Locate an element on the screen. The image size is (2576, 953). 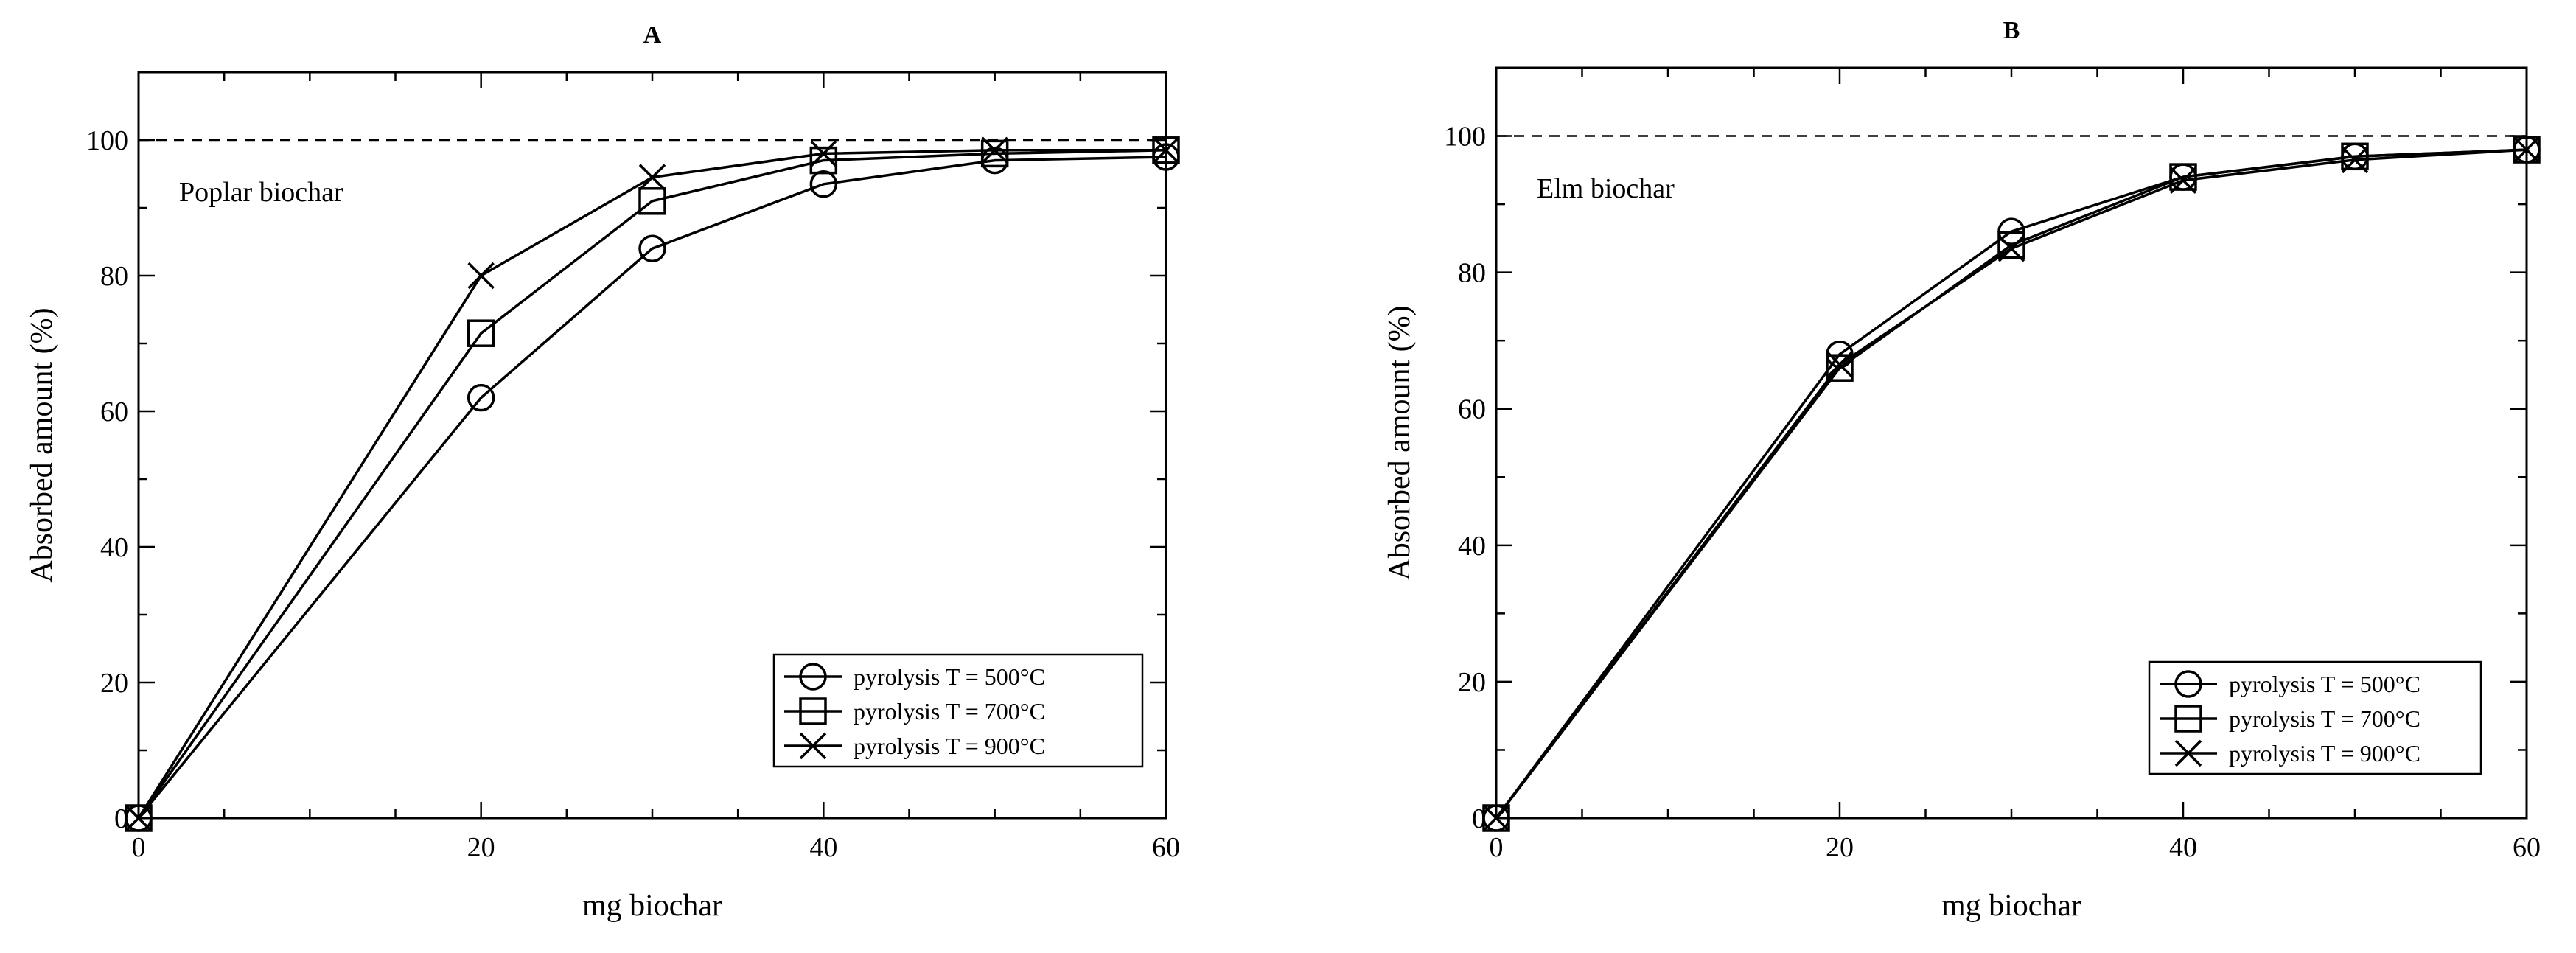
panel-a-y-tick-label: 60 is located at coordinates (114, 412).